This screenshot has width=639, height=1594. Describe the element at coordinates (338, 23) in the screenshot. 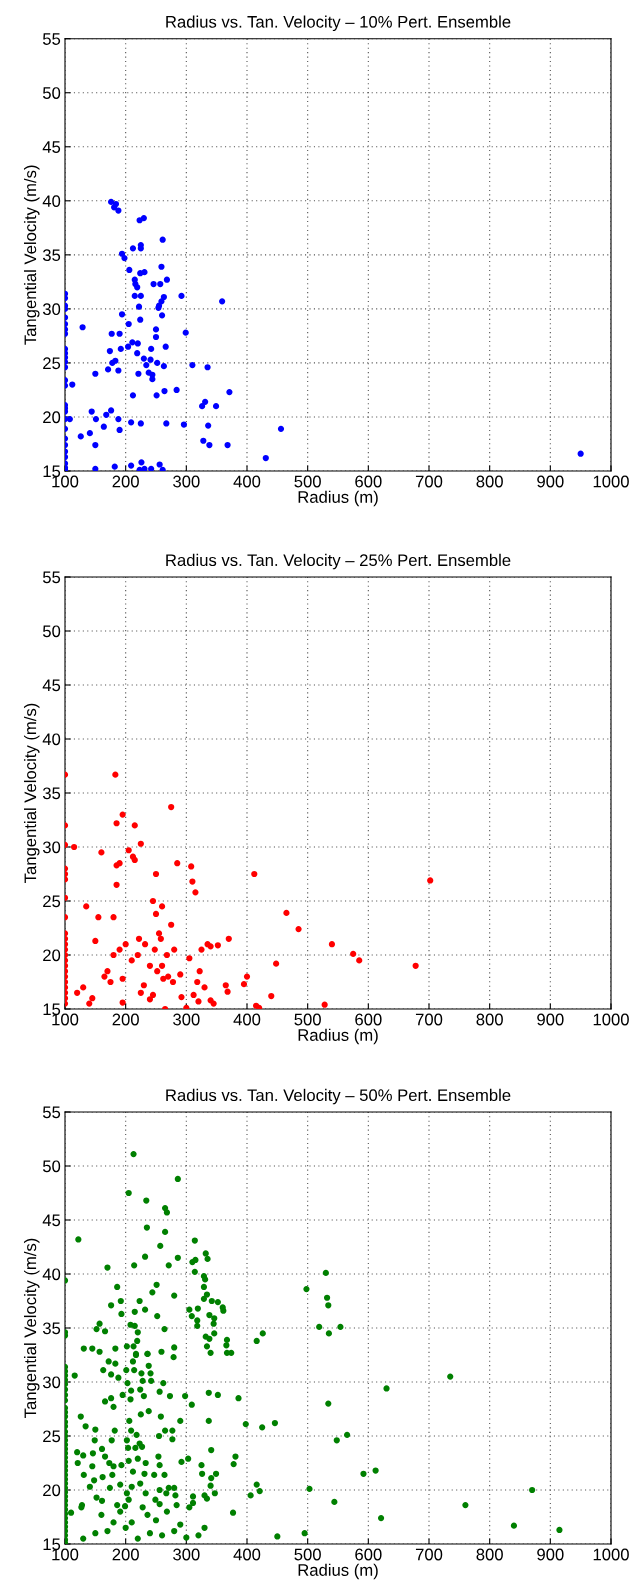

I see `chart-title: Radius vs. Tan. Velocity – 10% Pert. Ensemble` at that location.